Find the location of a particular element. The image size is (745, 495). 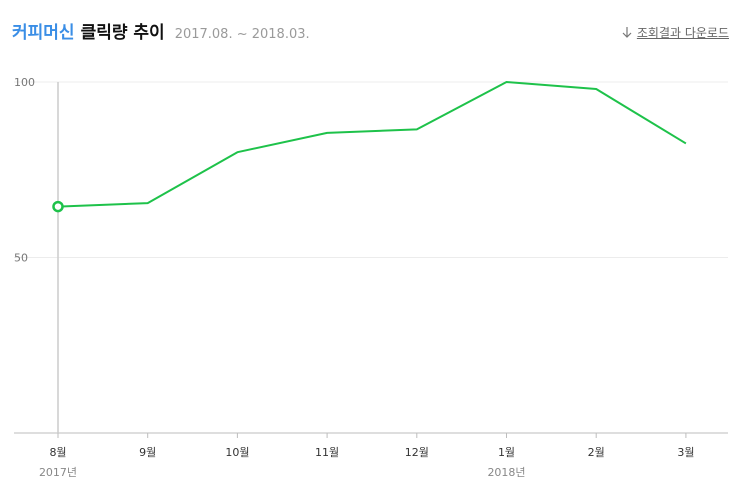

x-tick-label: 3월 is located at coordinates (685, 452).